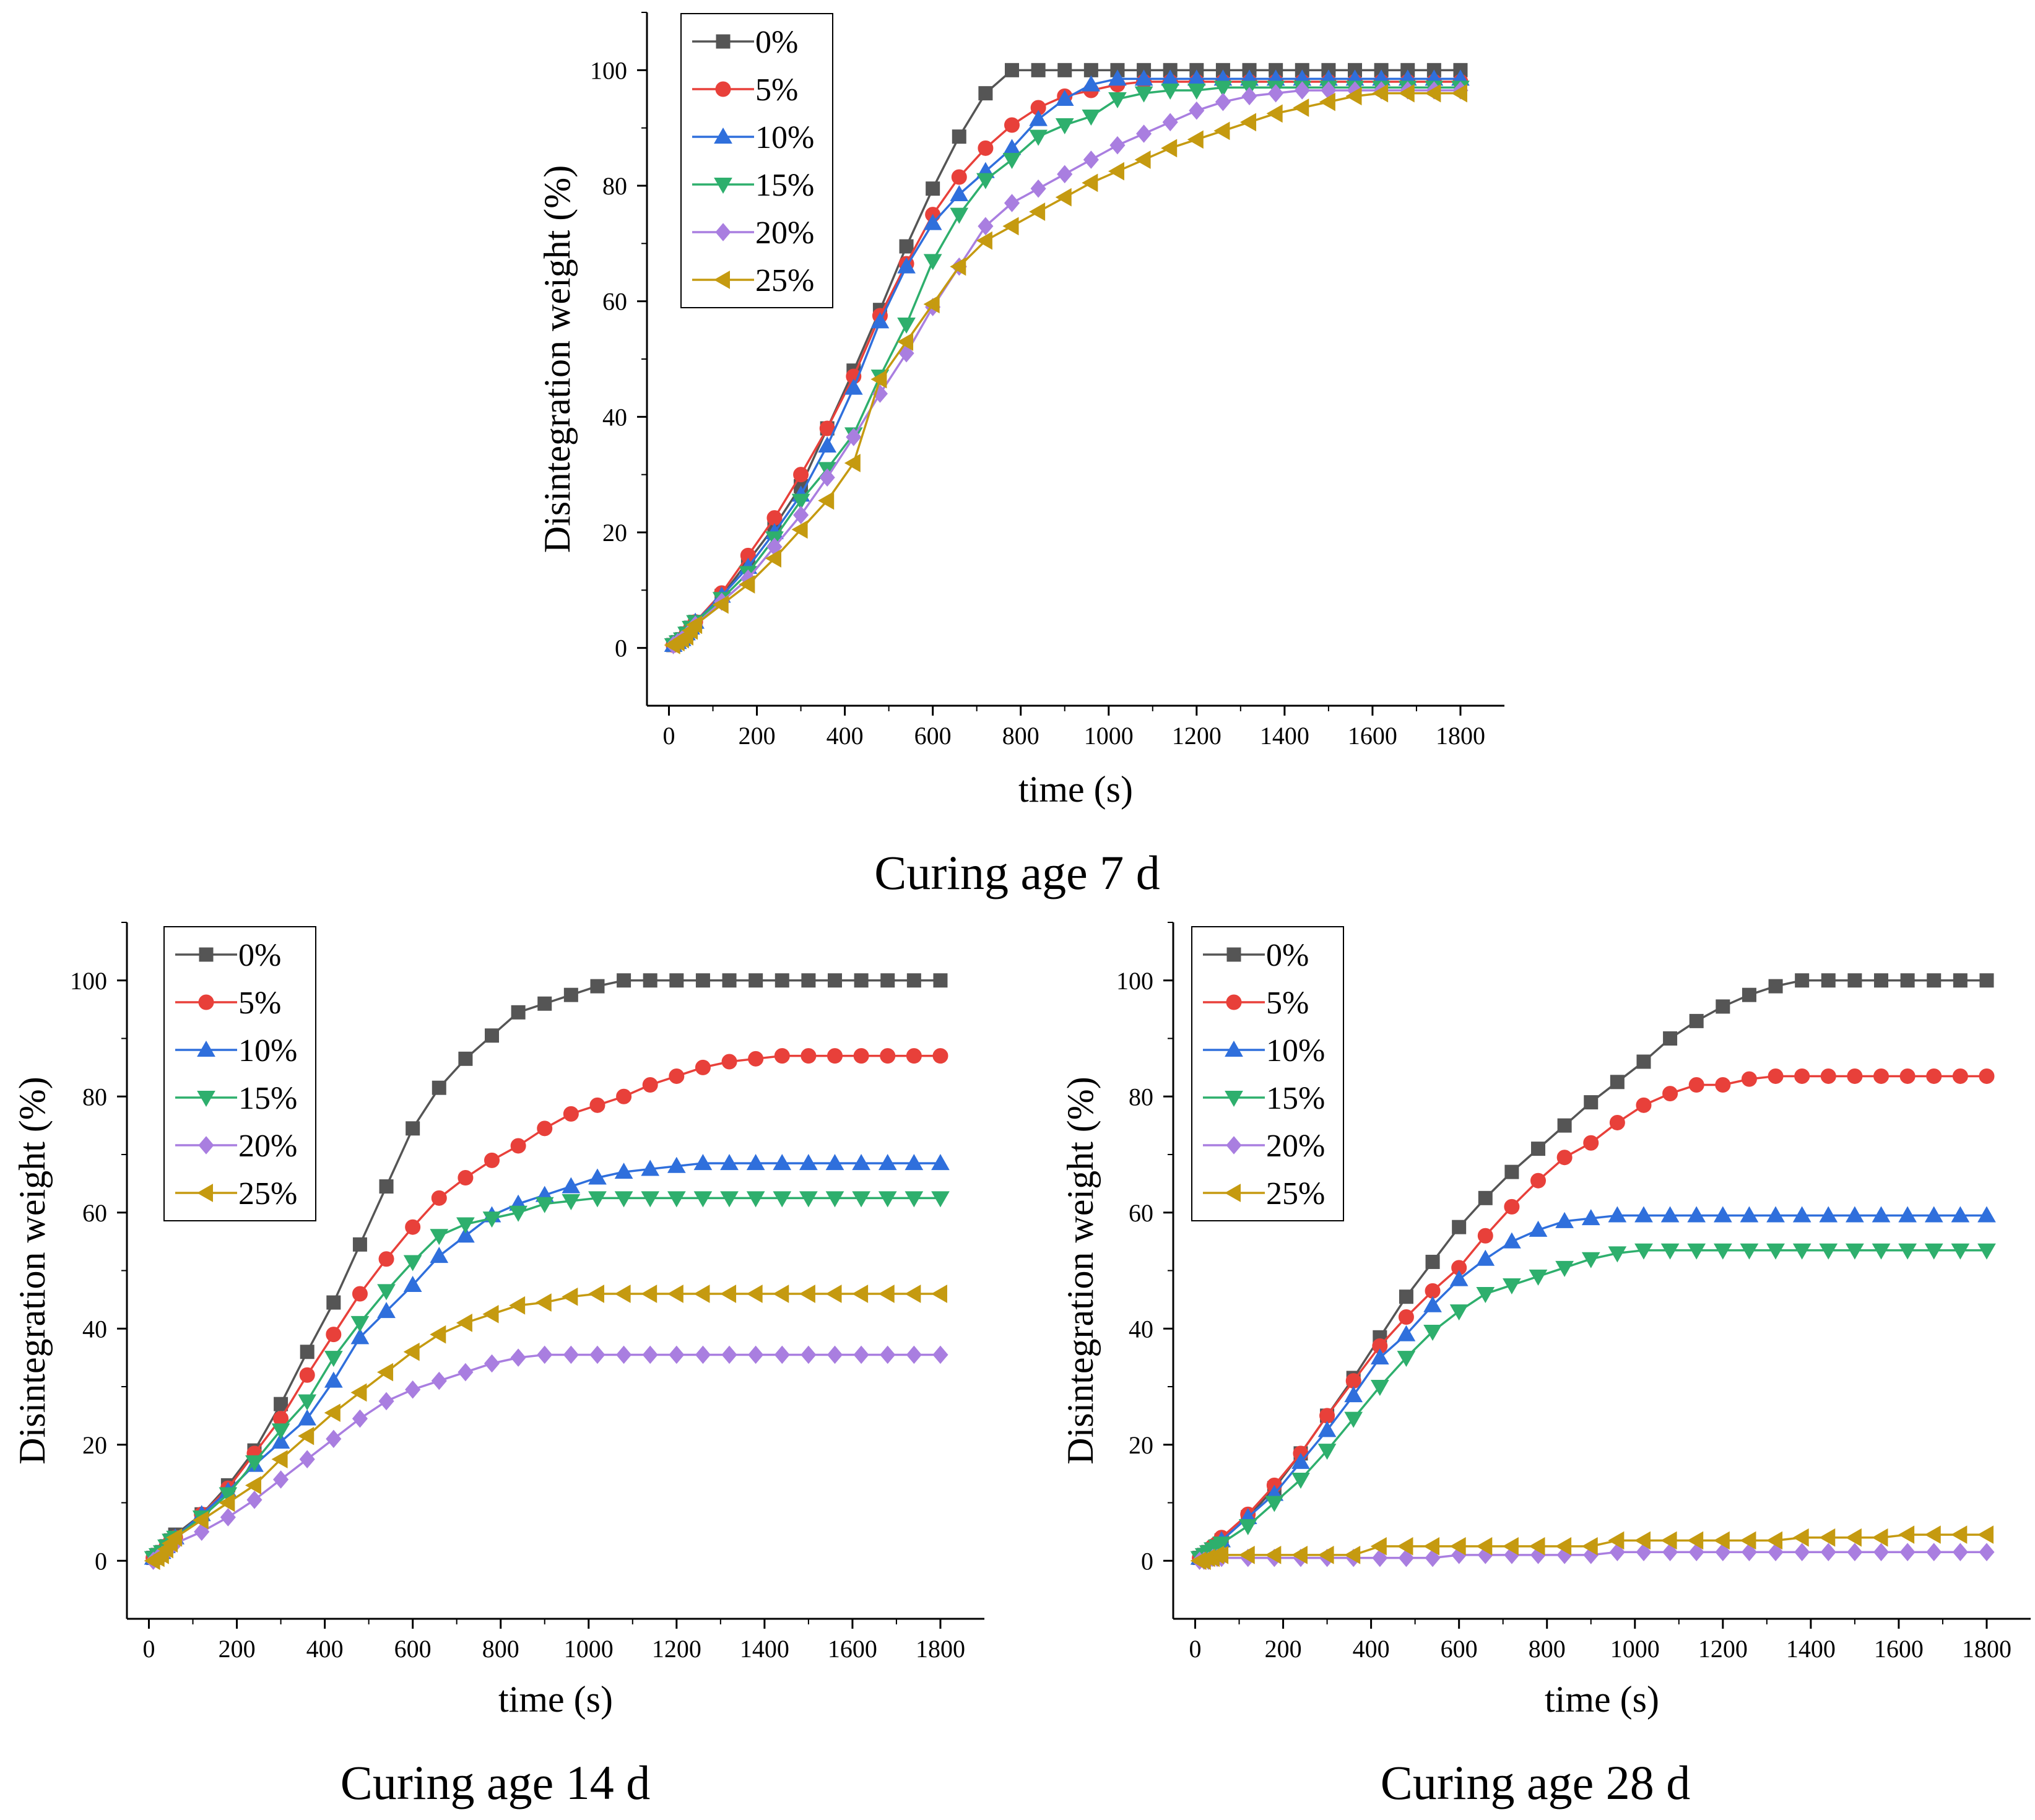  I want to click on x-tick-label: 600, so click(933, 736).